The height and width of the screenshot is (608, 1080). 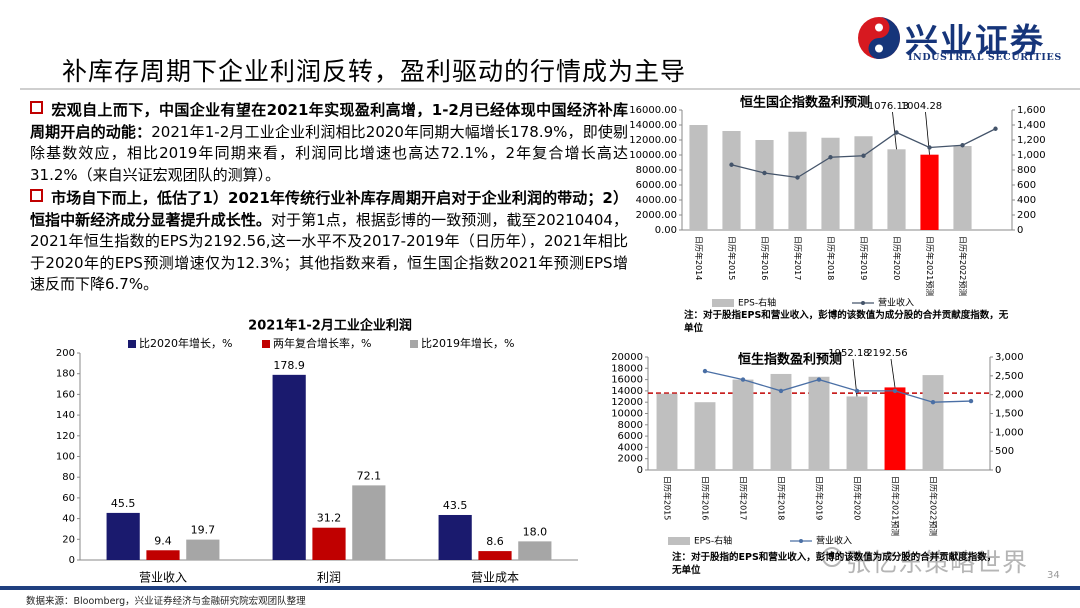 What do you see at coordinates (540, 588) in the screenshot?
I see `footer-band` at bounding box center [540, 588].